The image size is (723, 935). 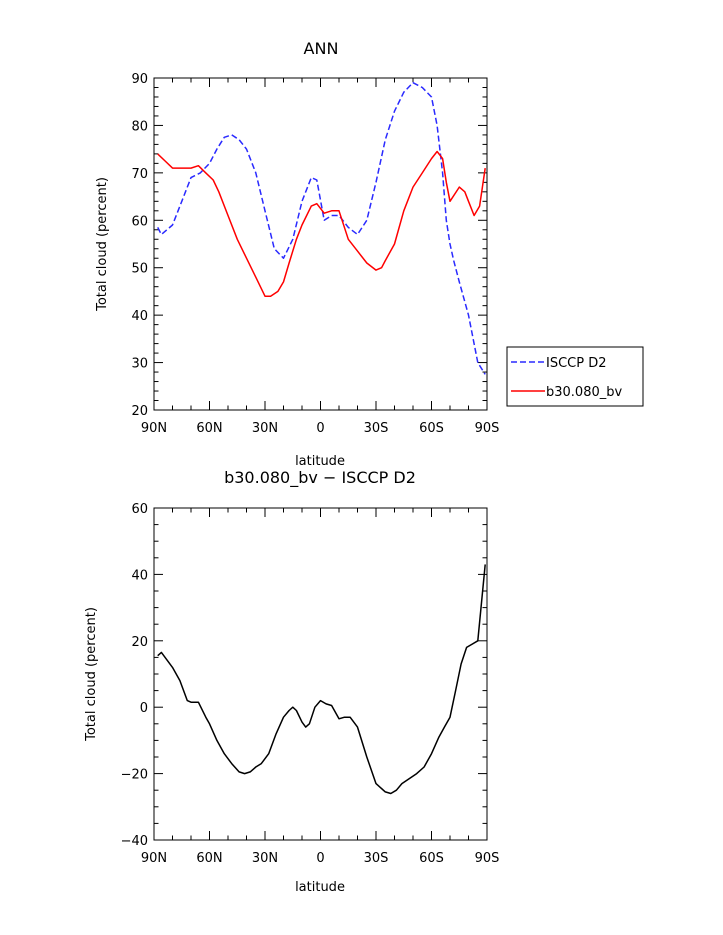 I want to click on top-x-axis-label: latitude, so click(x=320, y=461).